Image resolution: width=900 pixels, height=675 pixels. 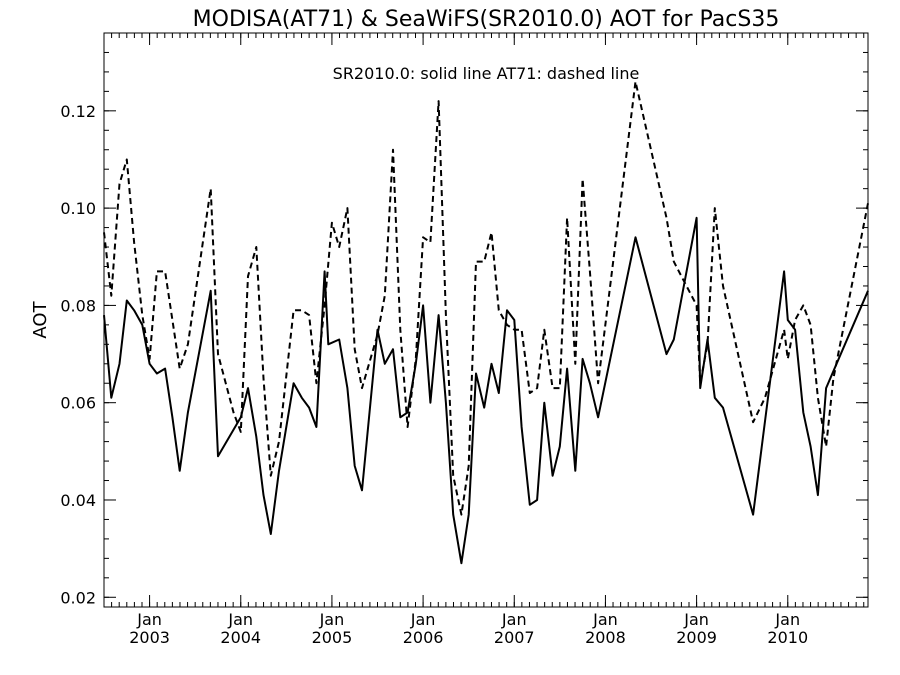 What do you see at coordinates (240, 637) in the screenshot?
I see `x-tick-year-label: 2004` at bounding box center [240, 637].